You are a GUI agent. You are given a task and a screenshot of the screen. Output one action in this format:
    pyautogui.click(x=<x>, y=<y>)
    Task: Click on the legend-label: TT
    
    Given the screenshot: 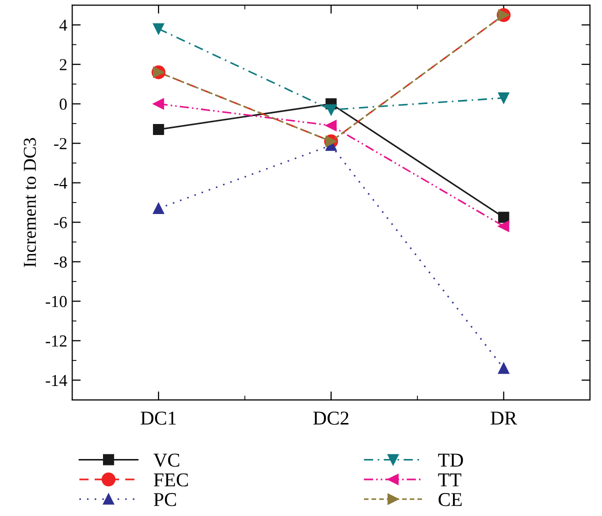 What is the action you would take?
    pyautogui.click(x=450, y=480)
    